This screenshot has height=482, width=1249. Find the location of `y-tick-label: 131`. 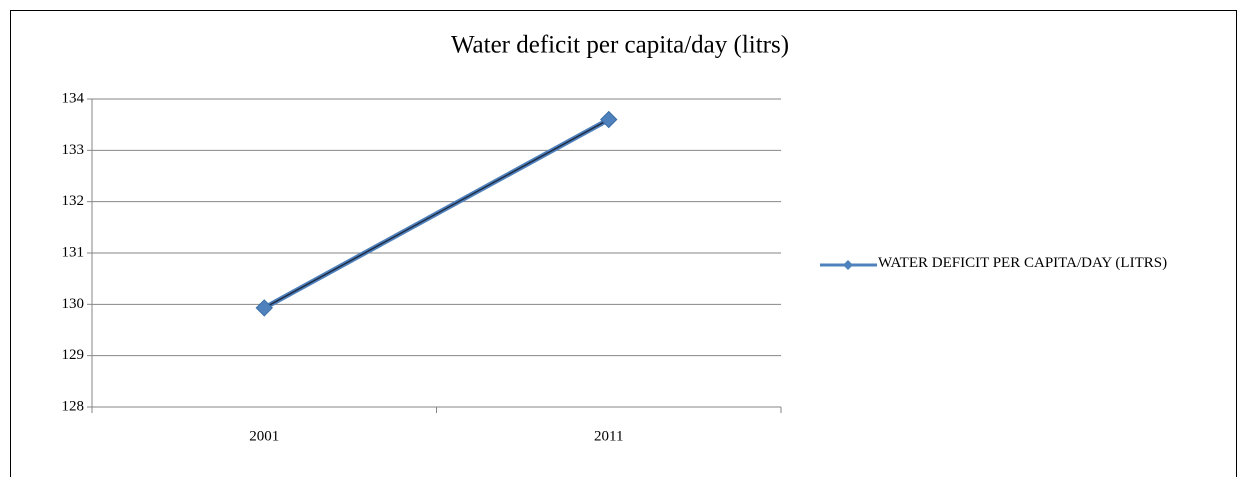

y-tick-label: 131 is located at coordinates (73, 252).